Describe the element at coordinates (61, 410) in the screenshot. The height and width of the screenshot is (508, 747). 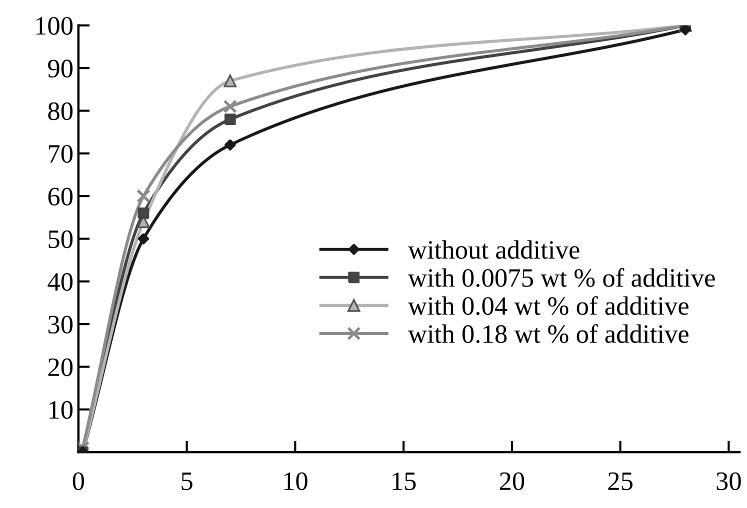
I see `y-tick-label: 10` at that location.